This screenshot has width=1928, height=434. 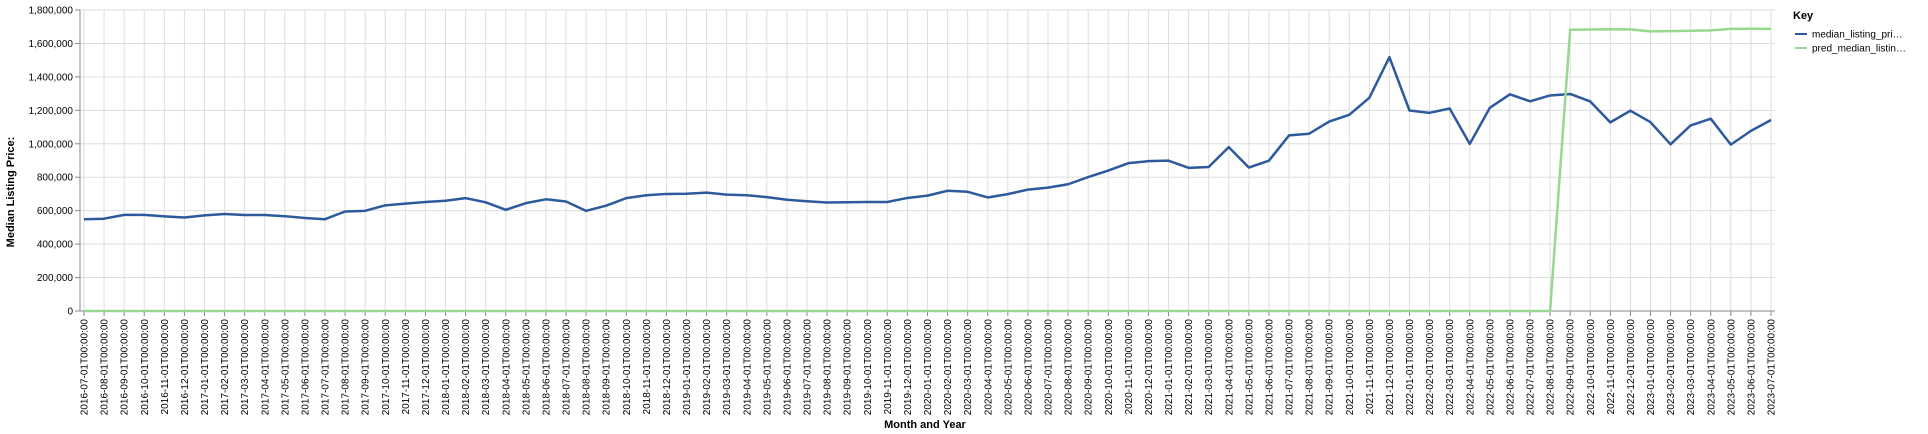 What do you see at coordinates (1430, 367) in the screenshot?
I see `x-tick-label: 2022-02-01T00:00:00` at bounding box center [1430, 367].